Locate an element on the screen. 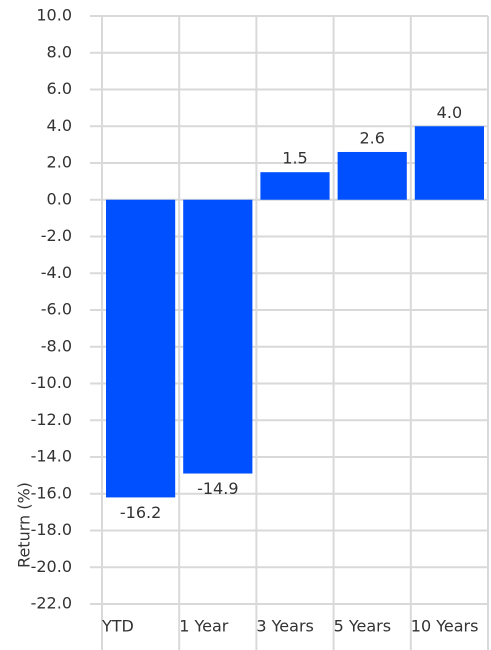 The width and height of the screenshot is (491, 650). x-tick-label: YTD is located at coordinates (117, 626).